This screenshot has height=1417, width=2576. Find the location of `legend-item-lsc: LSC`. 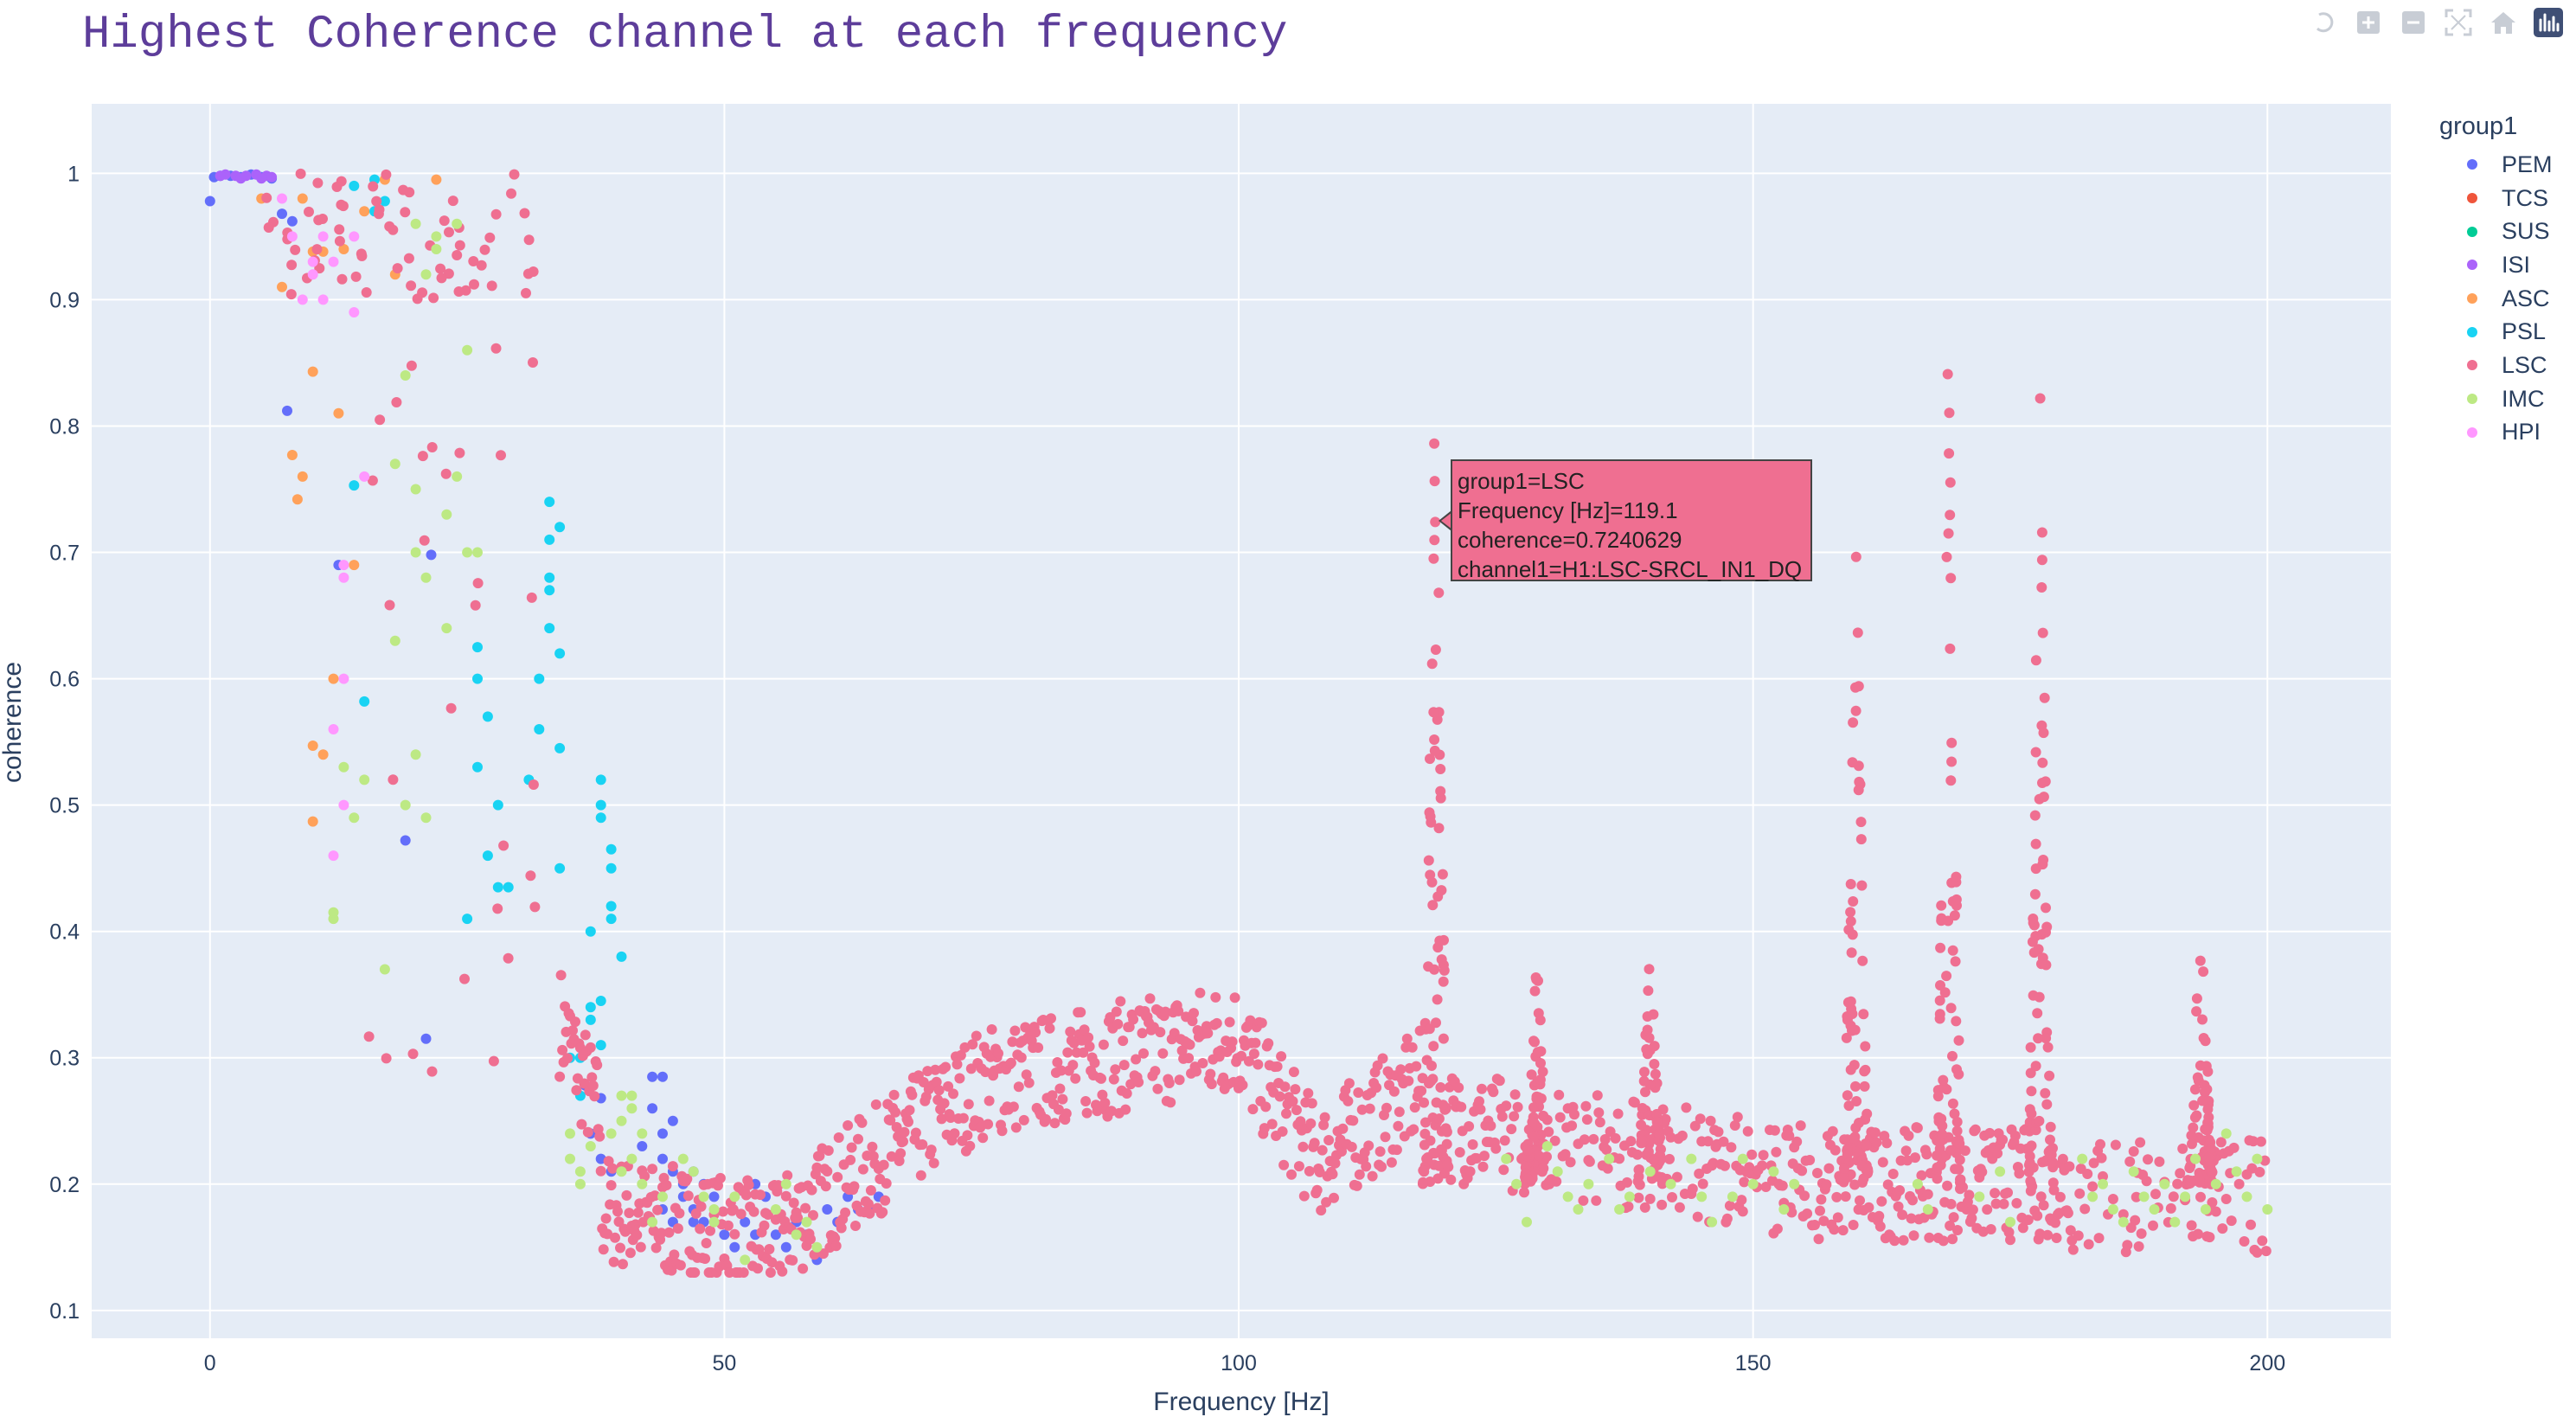

legend-item-lsc: LSC is located at coordinates (2496, 365).